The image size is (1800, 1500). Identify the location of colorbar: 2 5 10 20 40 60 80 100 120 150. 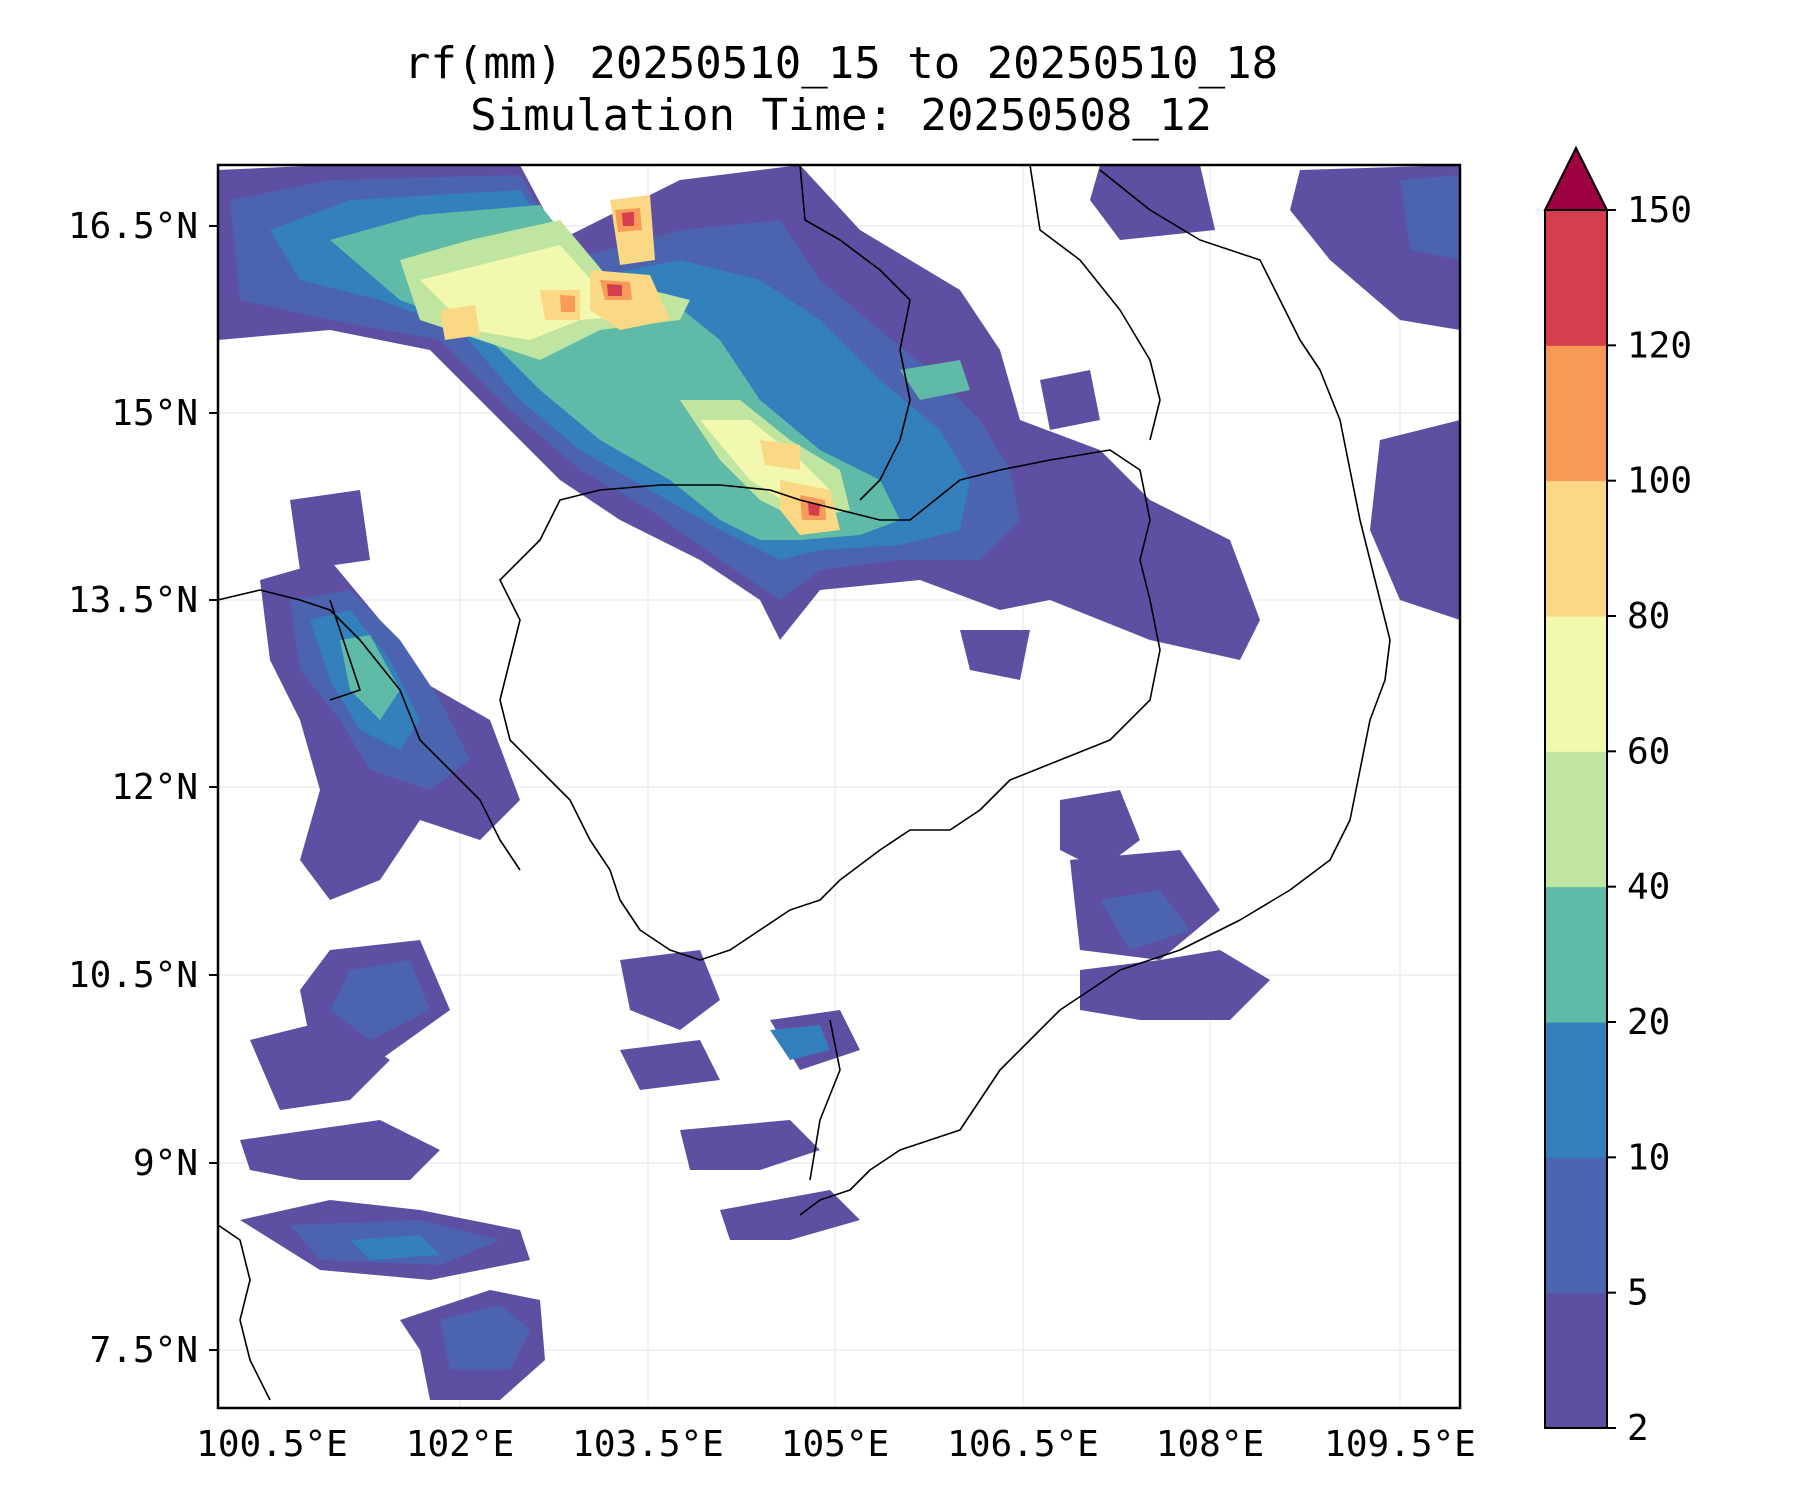
(1617, 797).